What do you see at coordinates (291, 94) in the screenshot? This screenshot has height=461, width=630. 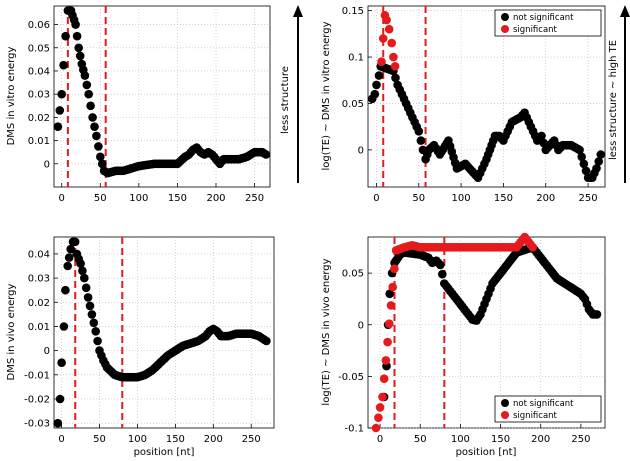 I see `left-side-annotation: less structure` at bounding box center [291, 94].